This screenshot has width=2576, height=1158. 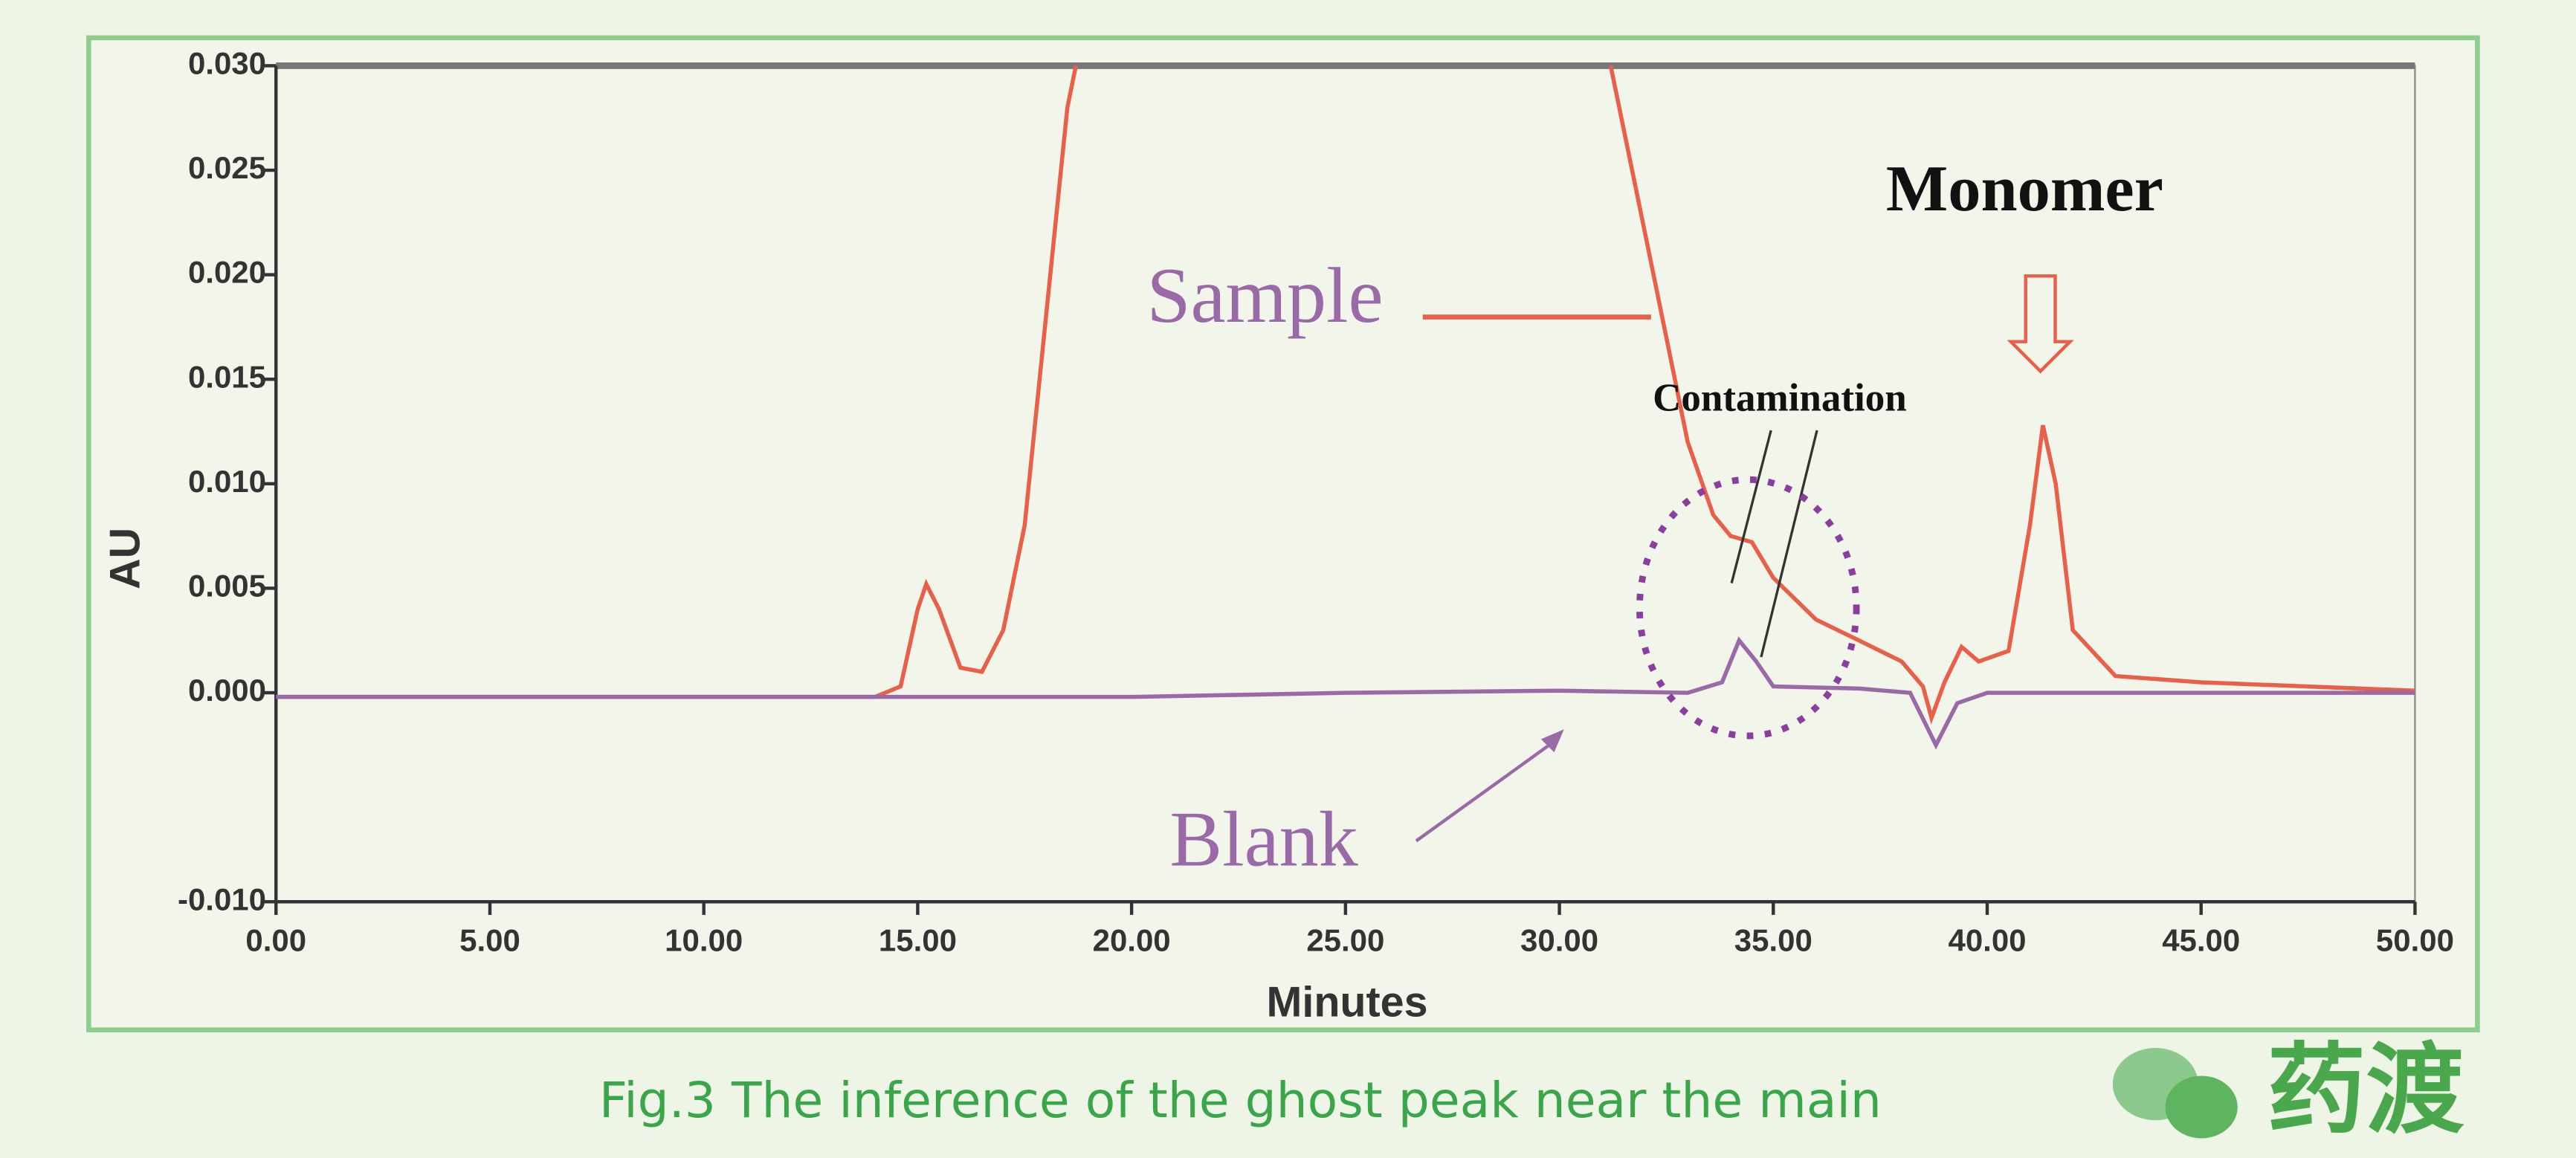 I want to click on series-line, so click(x=1345, y=693).